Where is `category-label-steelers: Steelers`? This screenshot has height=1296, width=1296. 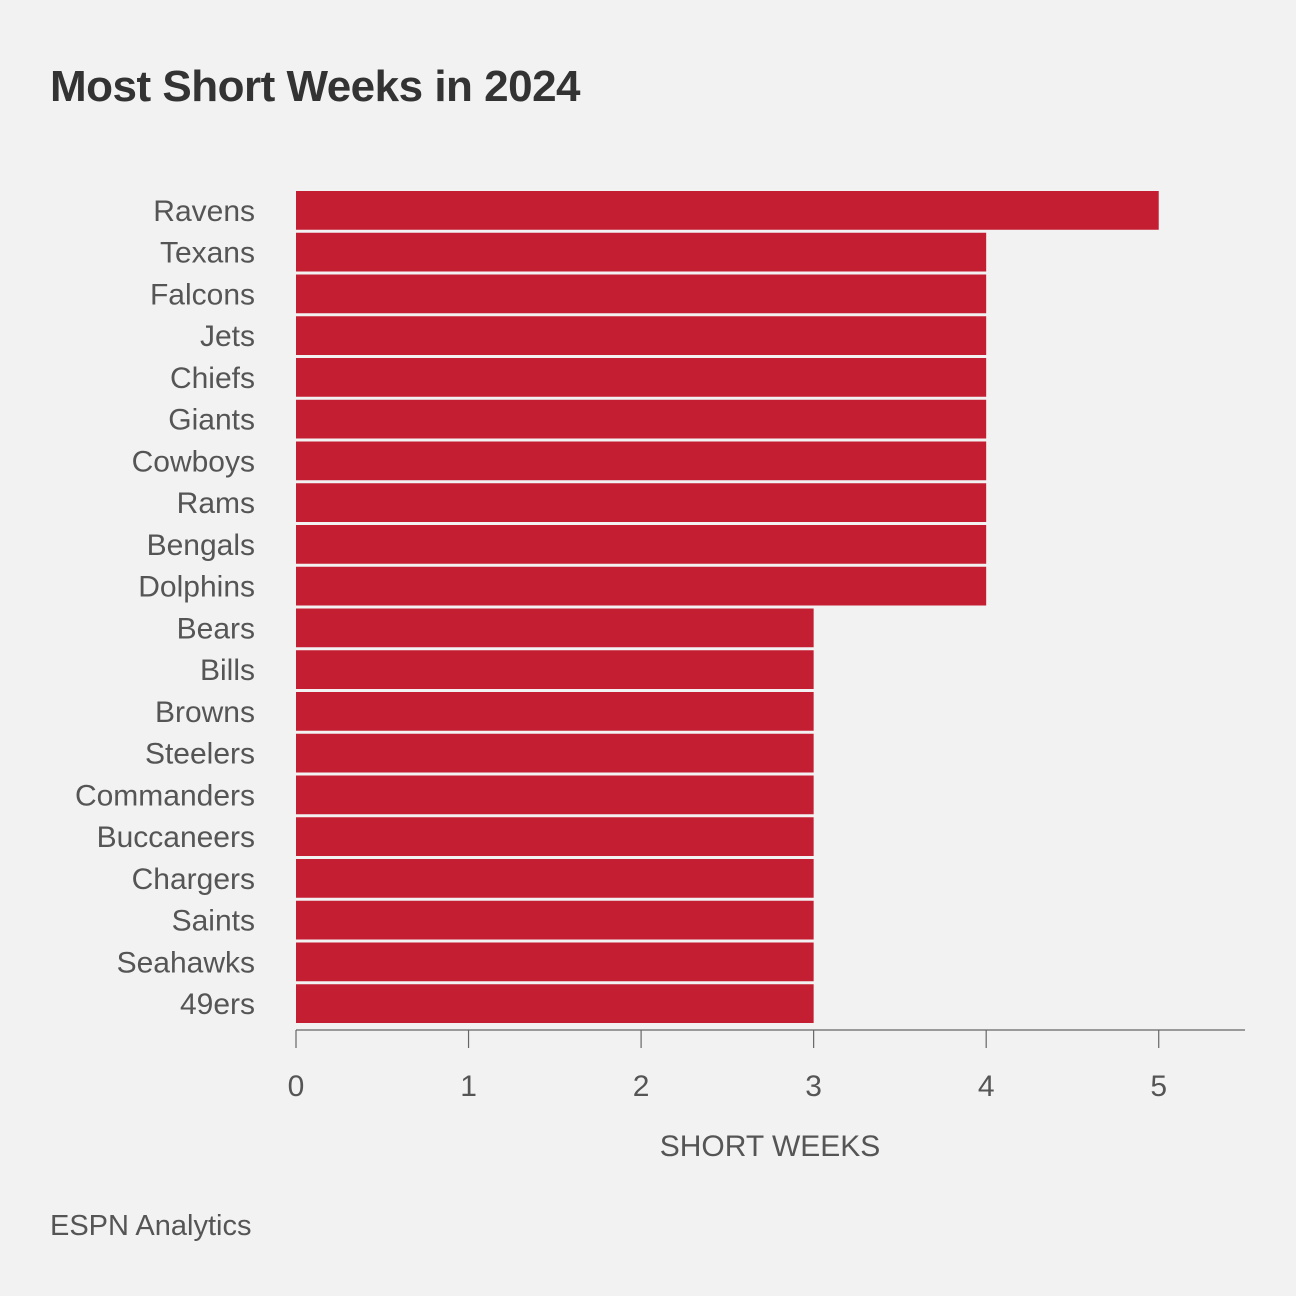 category-label-steelers: Steelers is located at coordinates (200, 754).